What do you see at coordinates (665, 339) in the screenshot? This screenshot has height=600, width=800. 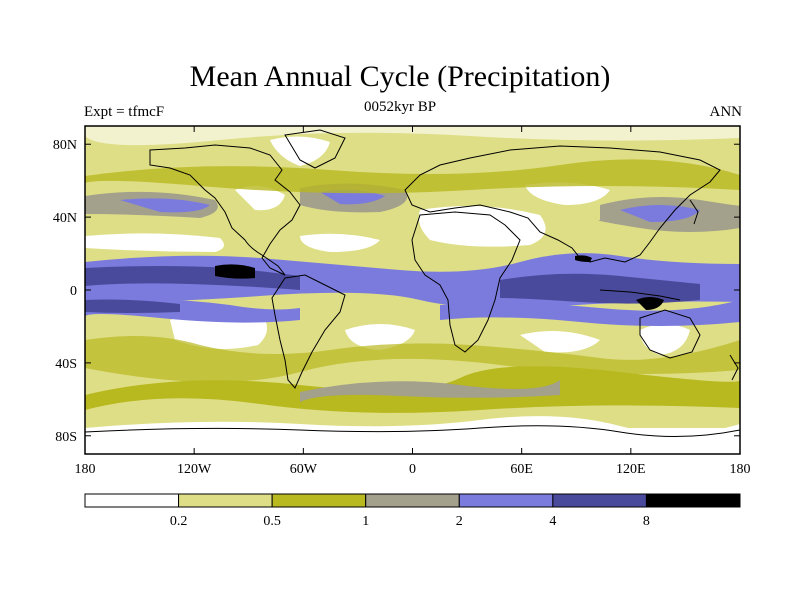 I see `field-australia-dry` at bounding box center [665, 339].